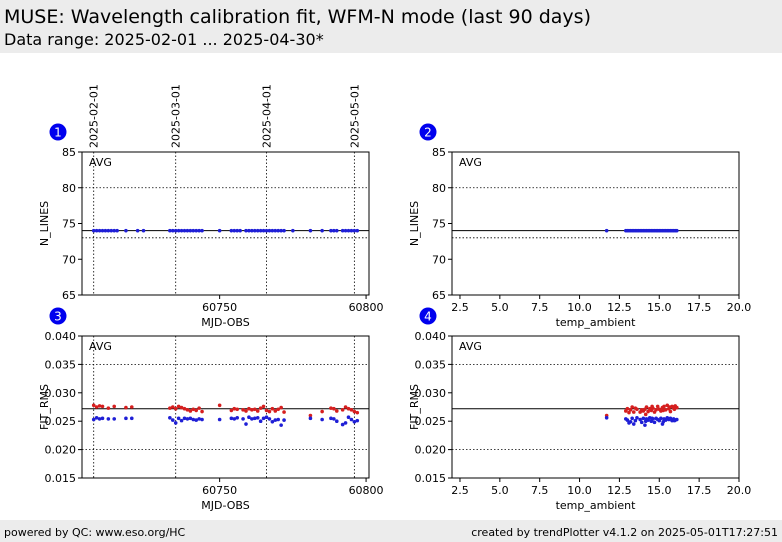  I want to click on x-tick-label: 5.0, so click(500, 307).